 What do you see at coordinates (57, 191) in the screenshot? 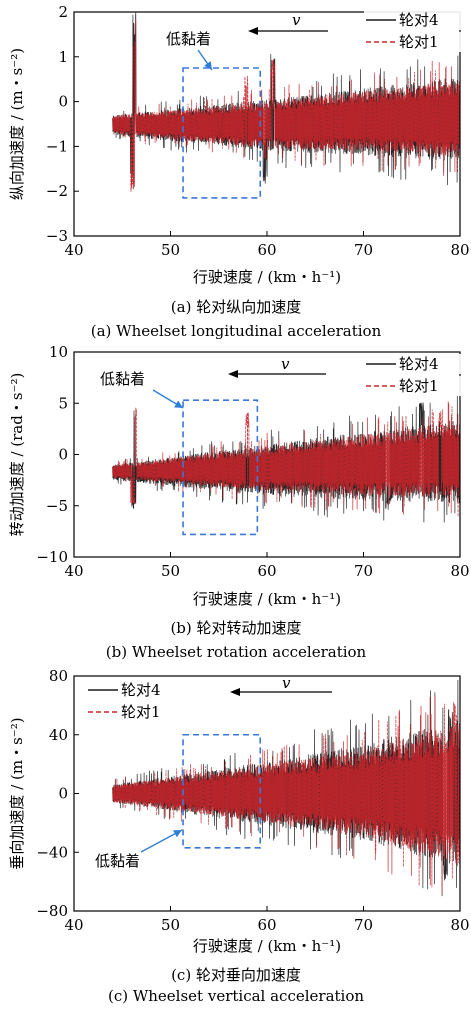
I see `y-tick-label: −2` at bounding box center [57, 191].